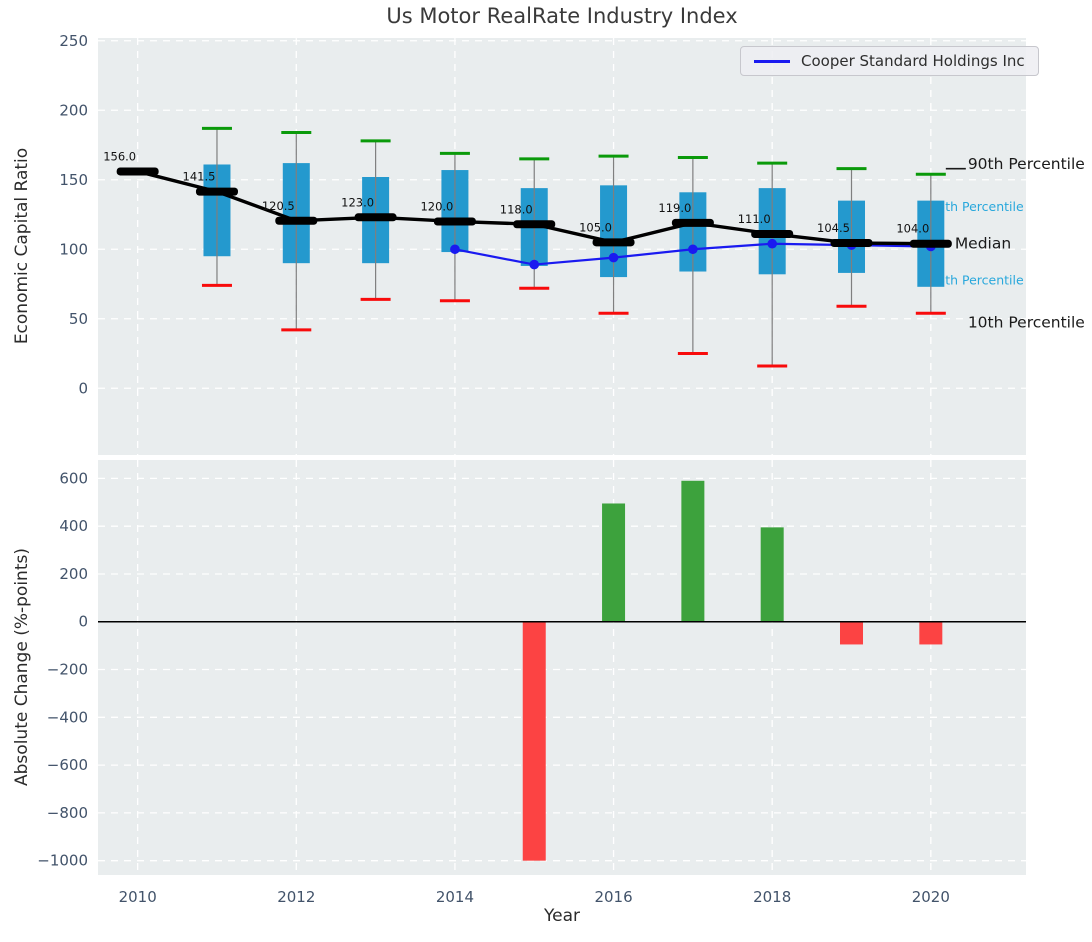  I want to click on top-y-tick-label: 50, so click(78, 319).